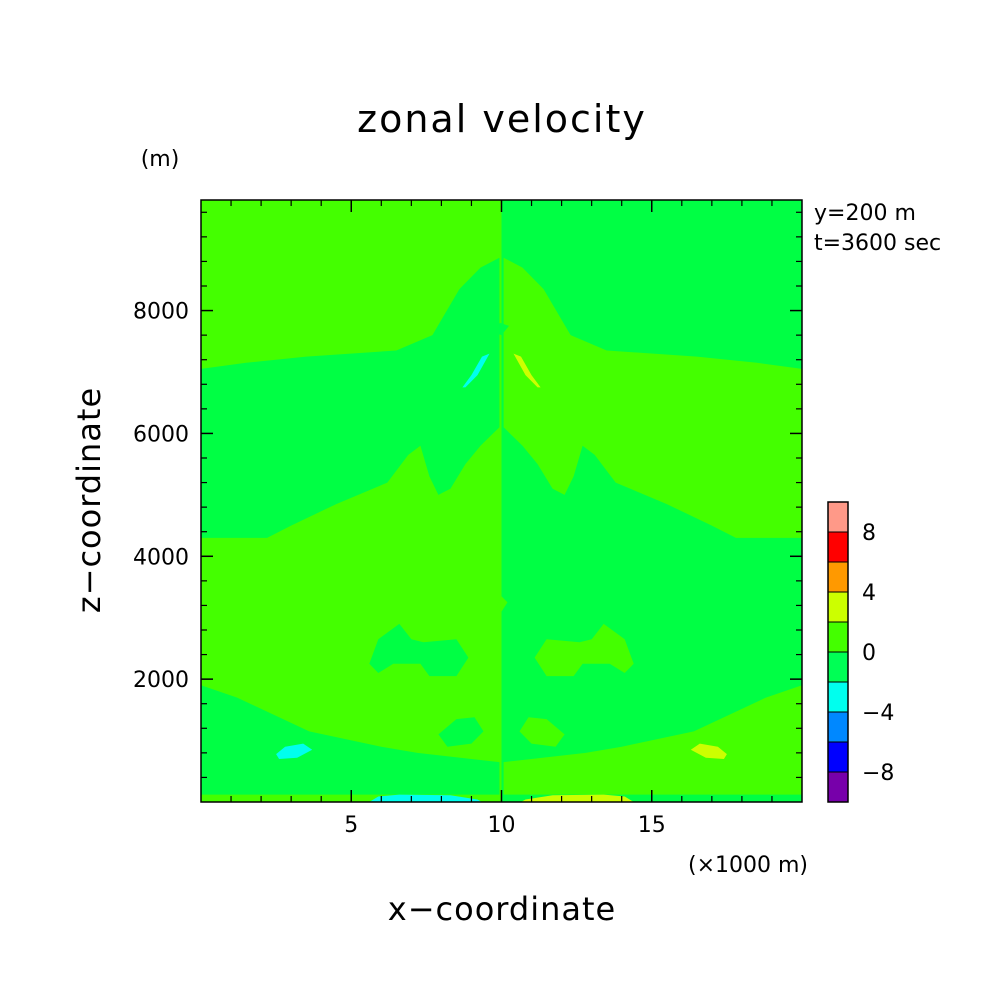 Image resolution: width=1004 pixels, height=1004 pixels. Describe the element at coordinates (708, 751) in the screenshot. I see `region-yellow-lower` at that location.